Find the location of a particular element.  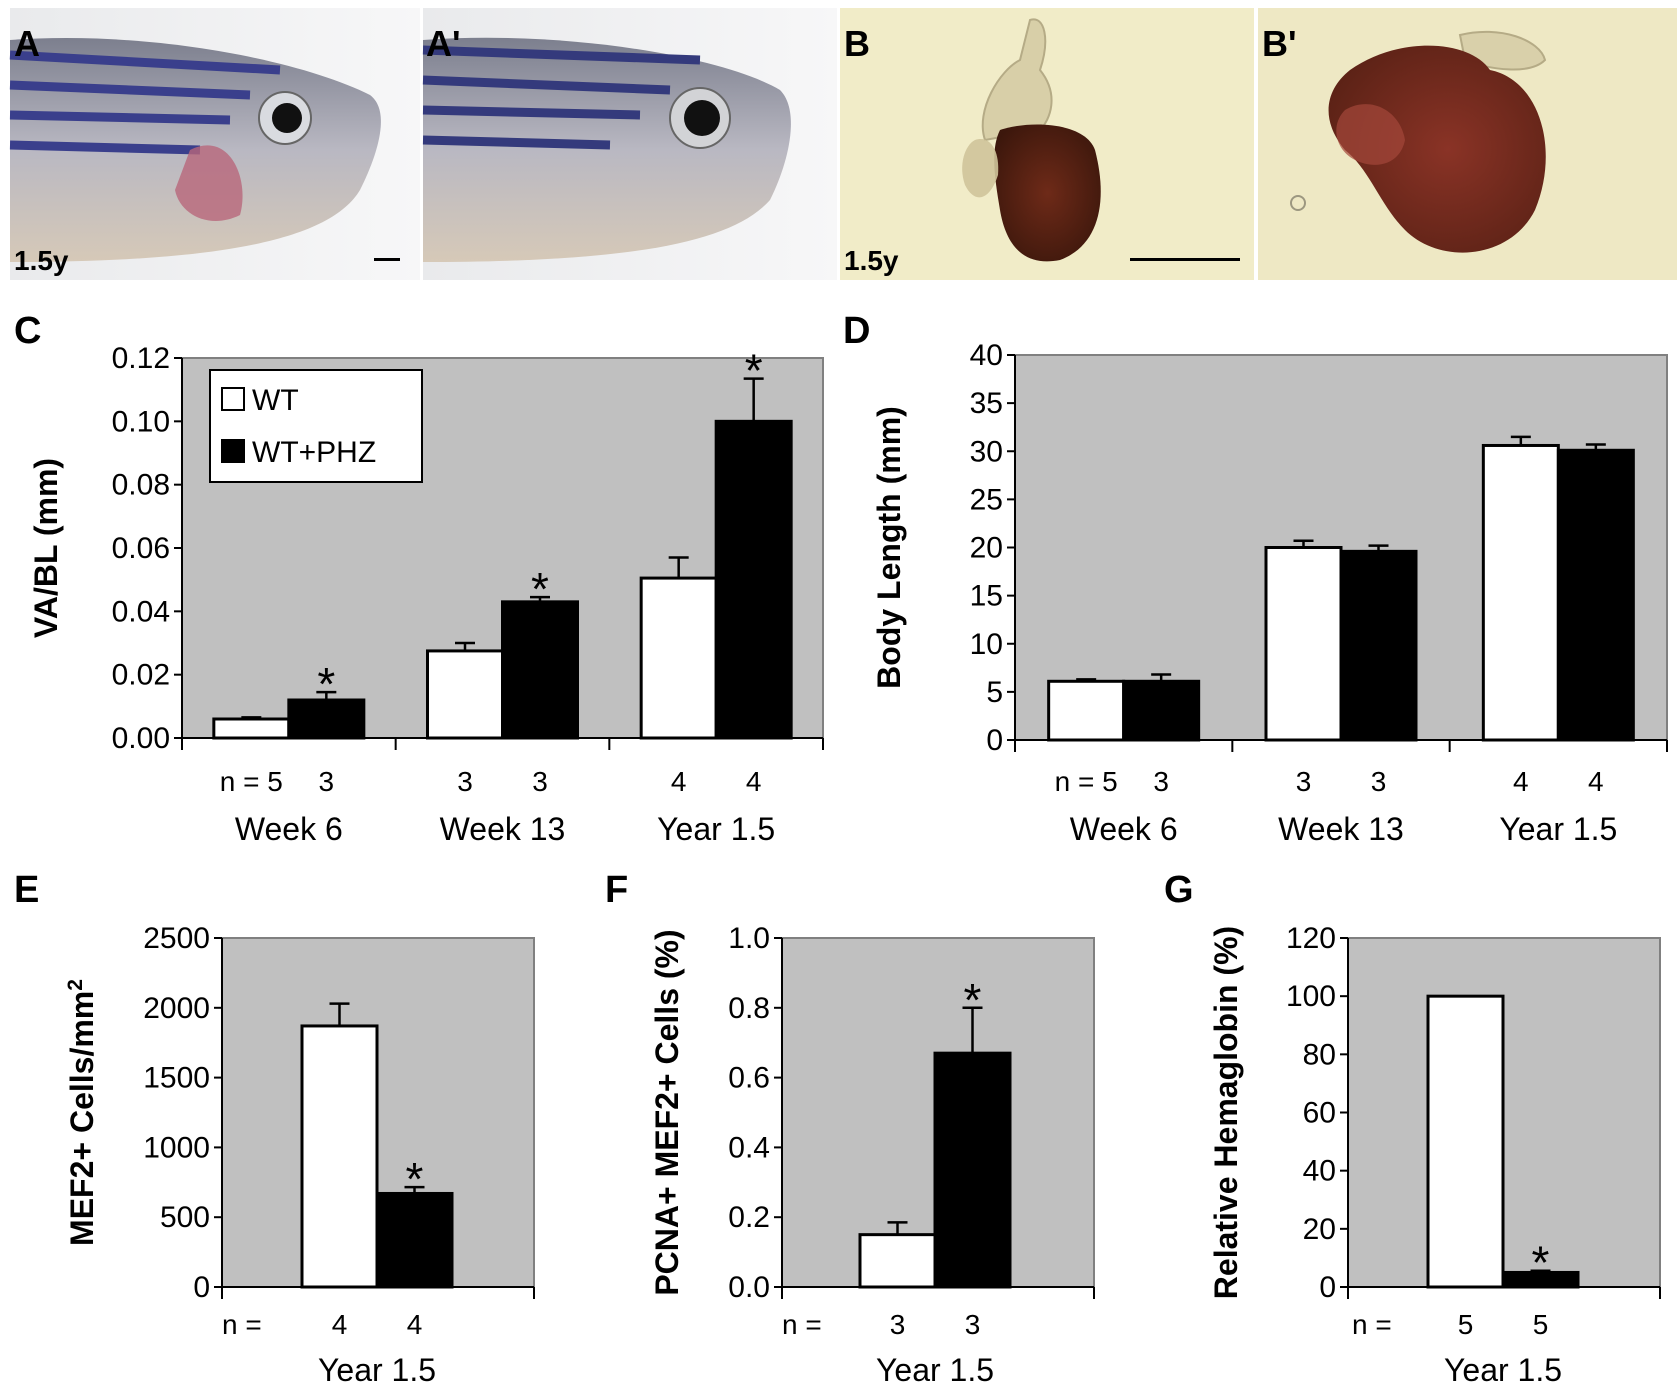

y-axis-label: Body Length (mm) is located at coordinates (889, 547).